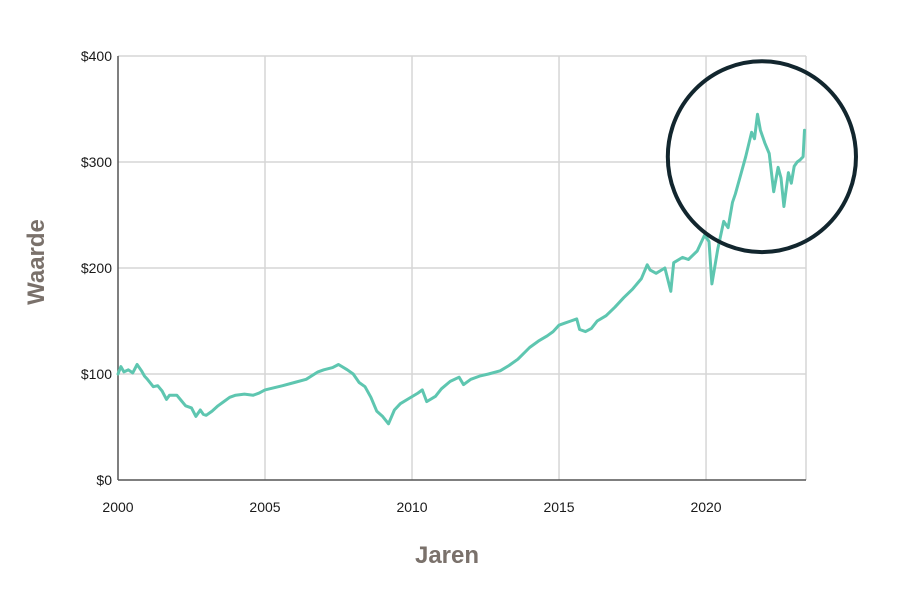 This screenshot has height=600, width=900. I want to click on x-tick-label: 2010, so click(411, 507).